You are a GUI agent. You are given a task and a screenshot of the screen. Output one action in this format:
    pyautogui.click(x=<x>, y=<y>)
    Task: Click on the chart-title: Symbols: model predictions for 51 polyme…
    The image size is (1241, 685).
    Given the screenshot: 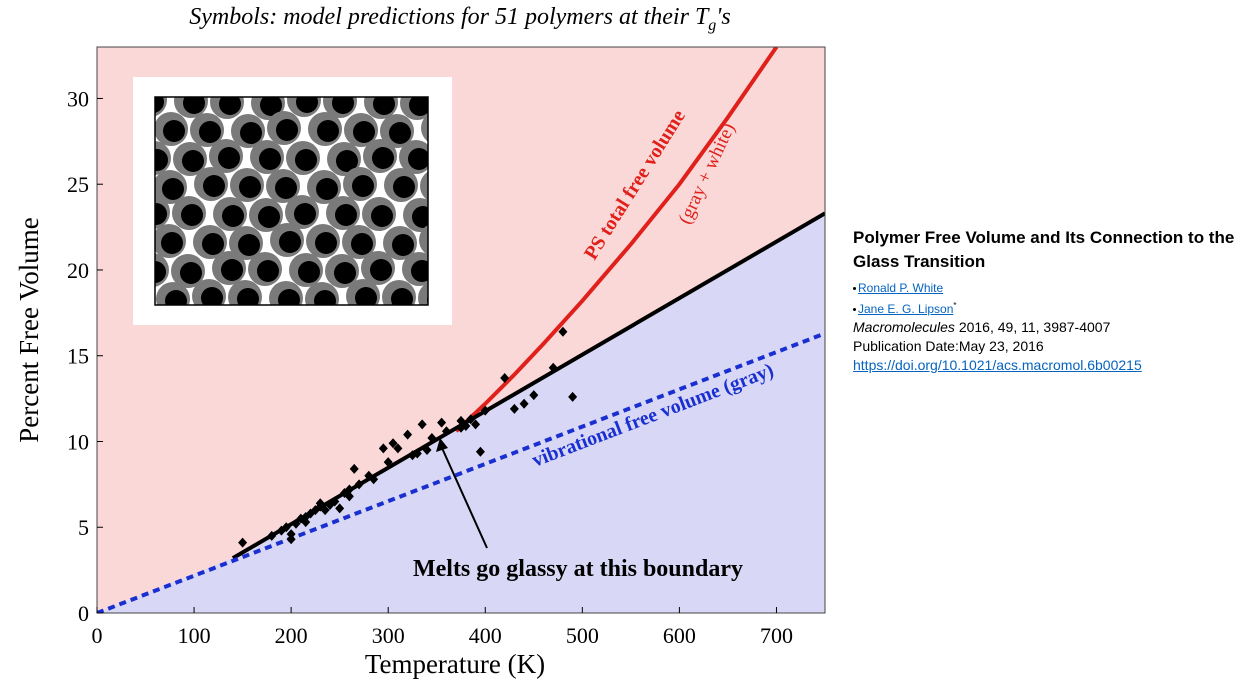 What is the action you would take?
    pyautogui.click(x=460, y=19)
    